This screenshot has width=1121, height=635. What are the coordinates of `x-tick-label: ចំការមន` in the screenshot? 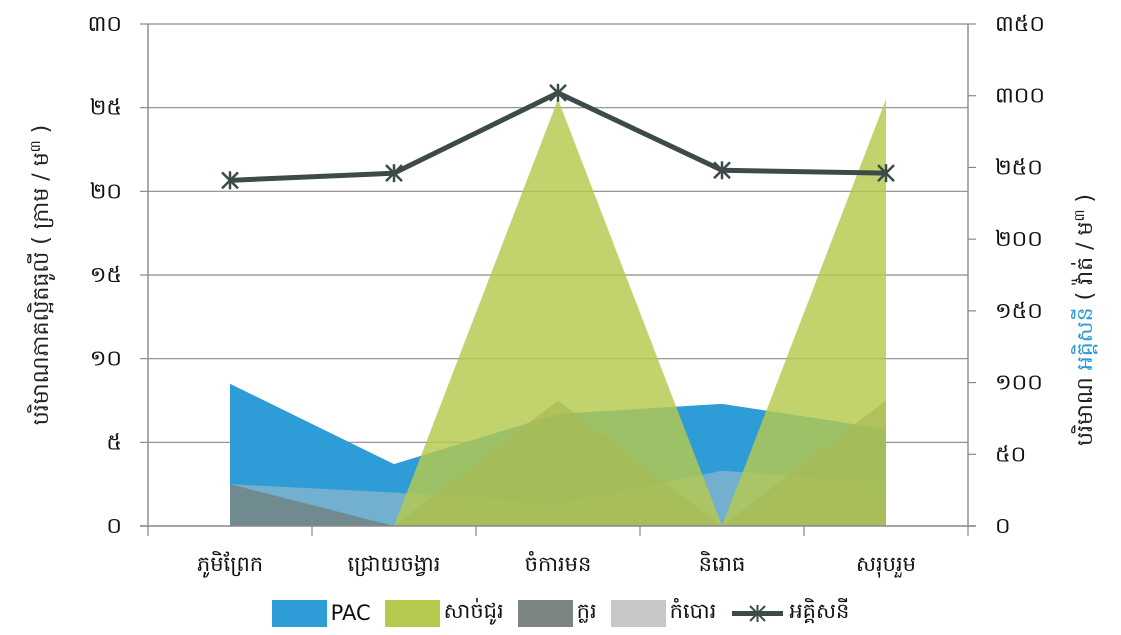 It's located at (558, 563).